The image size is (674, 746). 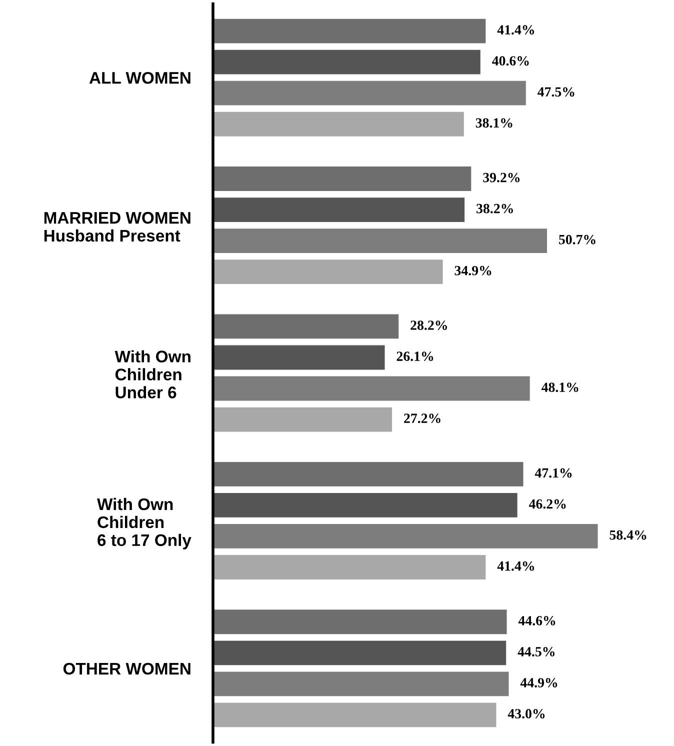 What do you see at coordinates (494, 209) in the screenshot?
I see `data-label: 38.2%` at bounding box center [494, 209].